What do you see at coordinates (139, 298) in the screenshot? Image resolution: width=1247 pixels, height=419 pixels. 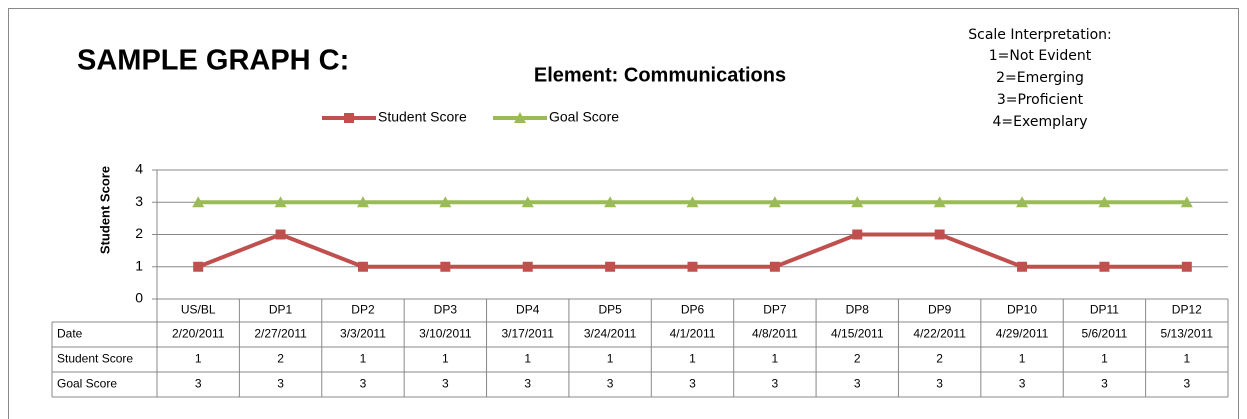 I see `y-tick-label: 0` at bounding box center [139, 298].